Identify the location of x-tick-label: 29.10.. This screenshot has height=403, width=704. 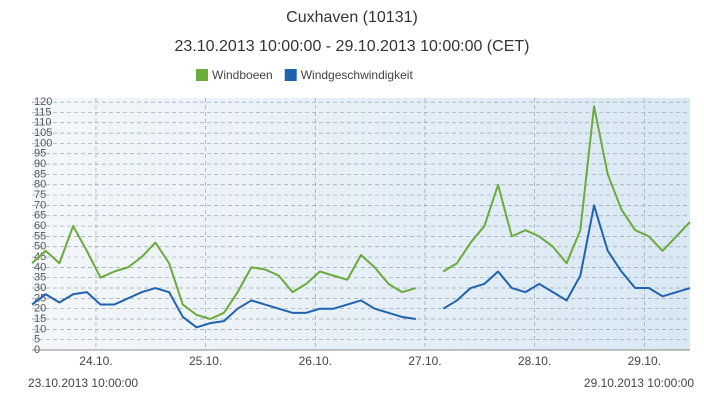
(644, 361).